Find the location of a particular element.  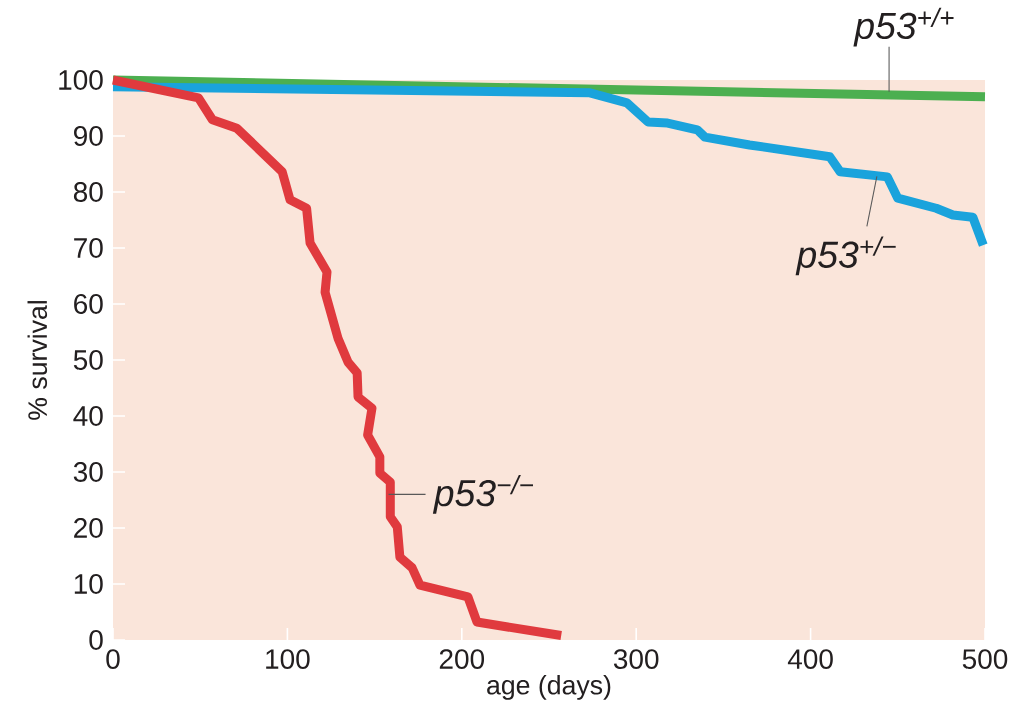

x-tick-label: 300 is located at coordinates (636, 659).